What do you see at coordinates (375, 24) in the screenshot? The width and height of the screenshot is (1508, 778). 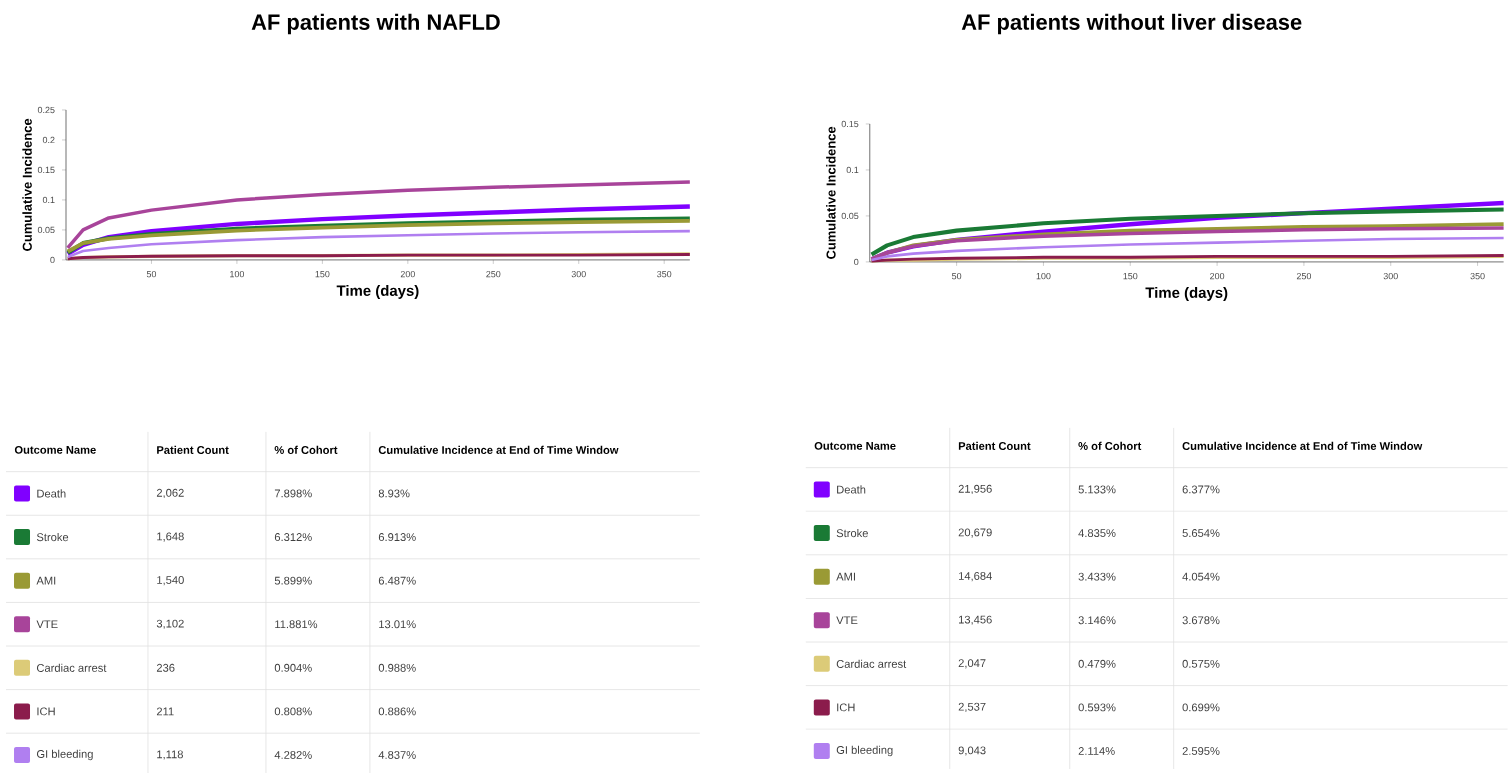 I see `chart-title: AF patients with NAFLD` at bounding box center [375, 24].